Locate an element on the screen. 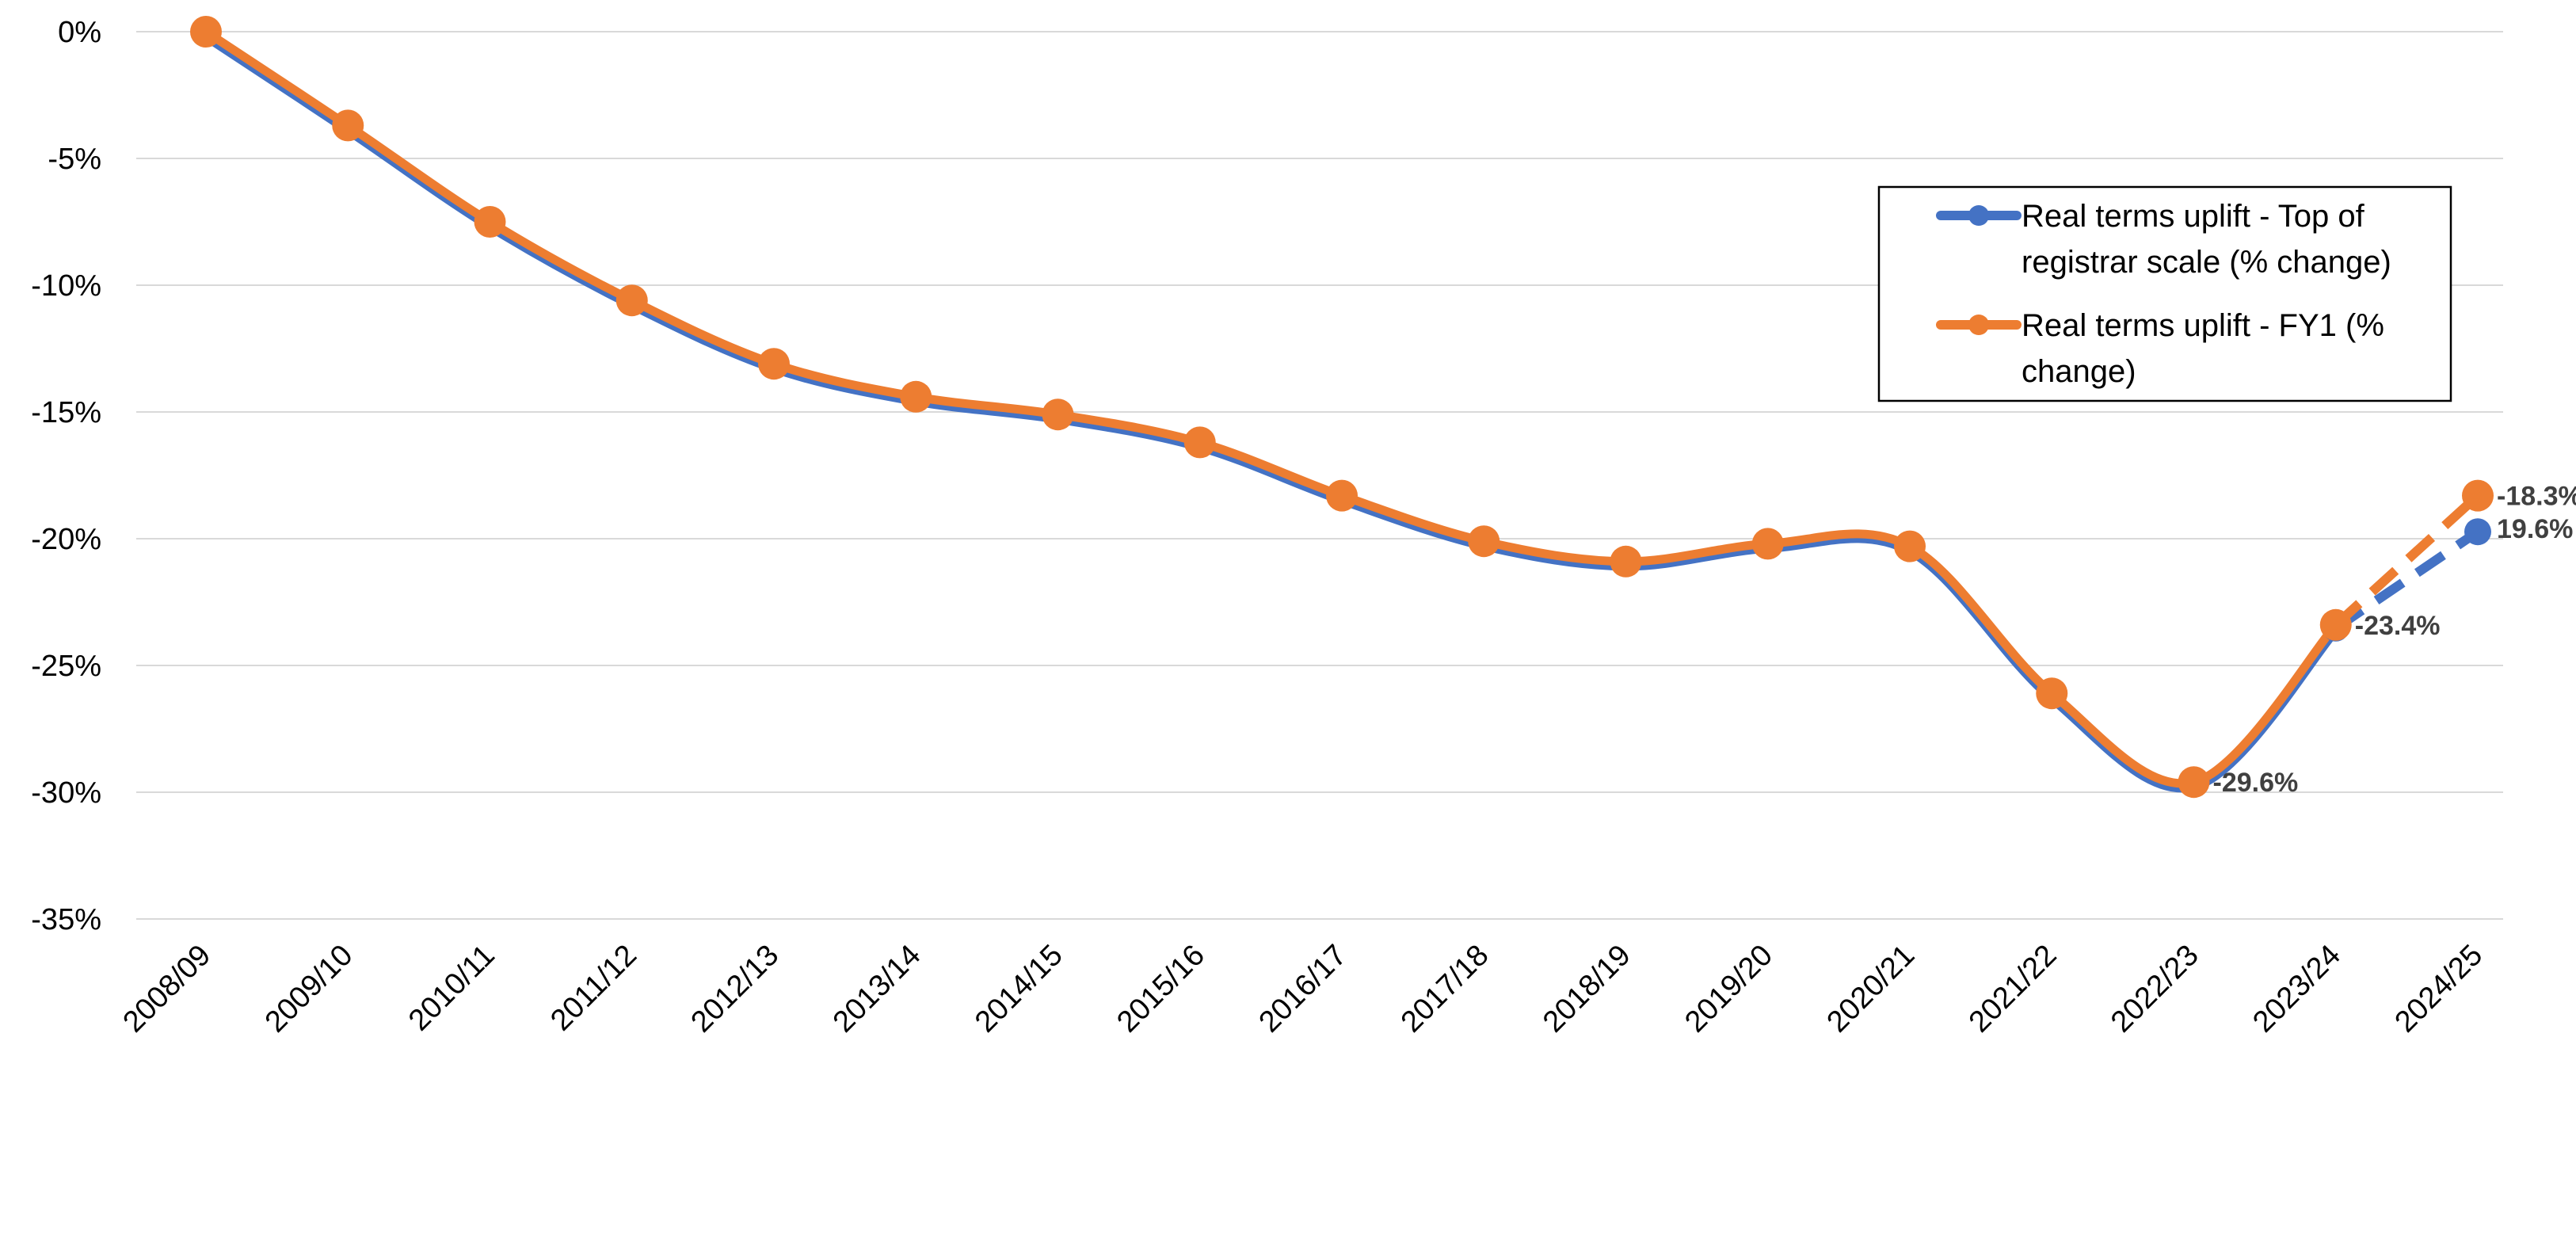 Image resolution: width=2576 pixels, height=1243 pixels. x-tick-label: 2009/10 is located at coordinates (309, 989).